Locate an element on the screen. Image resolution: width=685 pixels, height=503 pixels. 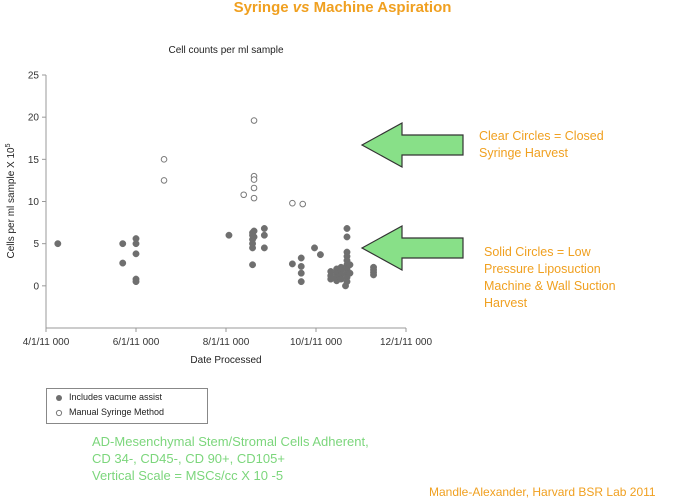
clear-circles-line-2: Syringe Harvest is located at coordinates (523, 153).